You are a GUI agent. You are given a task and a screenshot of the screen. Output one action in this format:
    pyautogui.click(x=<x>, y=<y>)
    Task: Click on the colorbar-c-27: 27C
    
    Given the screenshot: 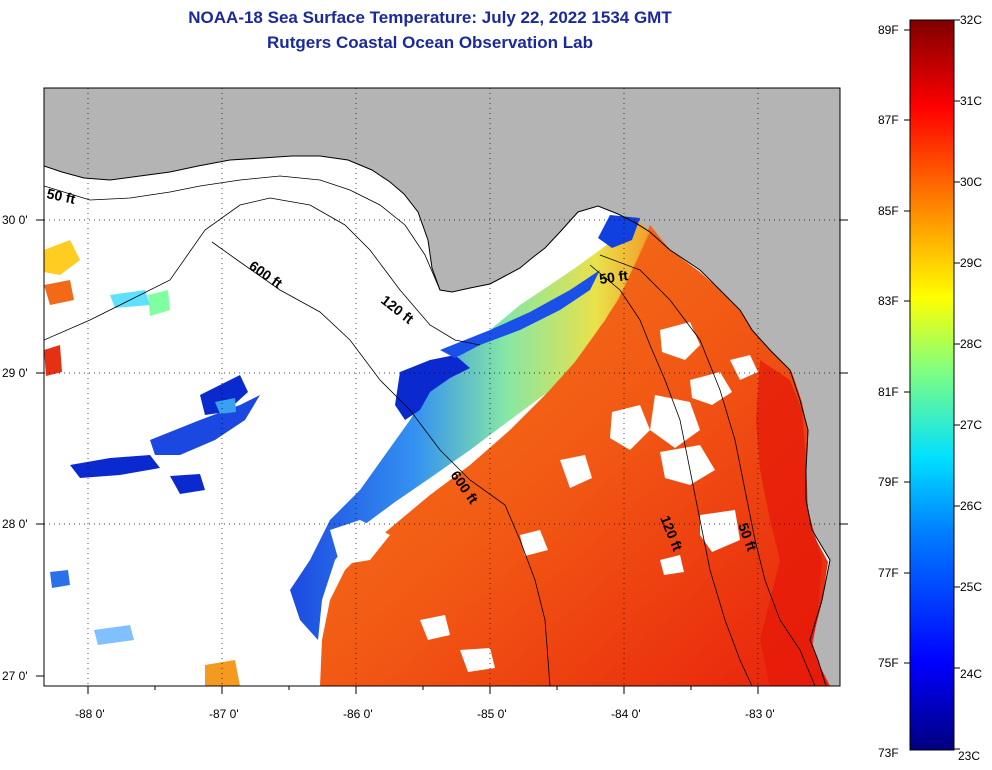 What is the action you would take?
    pyautogui.click(x=971, y=425)
    